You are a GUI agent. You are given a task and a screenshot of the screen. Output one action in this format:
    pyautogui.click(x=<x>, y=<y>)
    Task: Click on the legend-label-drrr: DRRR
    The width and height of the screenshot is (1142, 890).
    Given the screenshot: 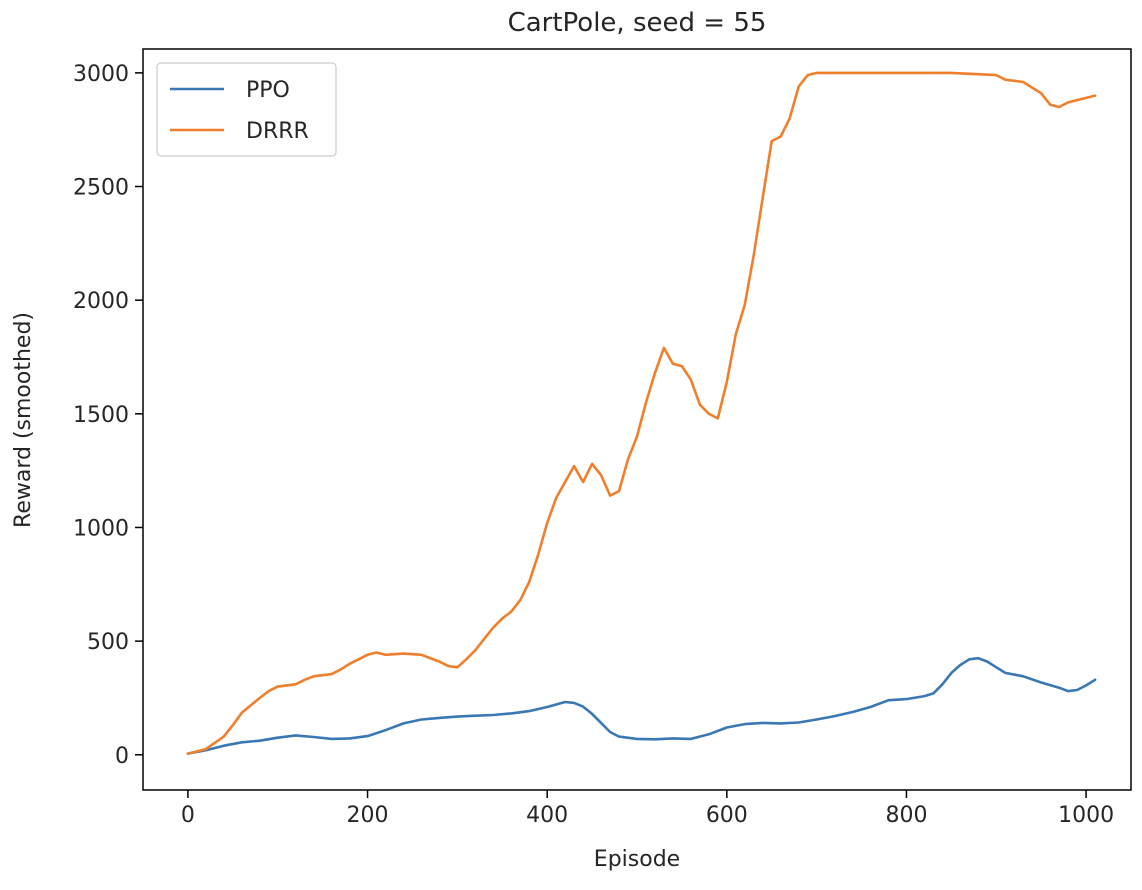 What is the action you would take?
    pyautogui.click(x=277, y=131)
    